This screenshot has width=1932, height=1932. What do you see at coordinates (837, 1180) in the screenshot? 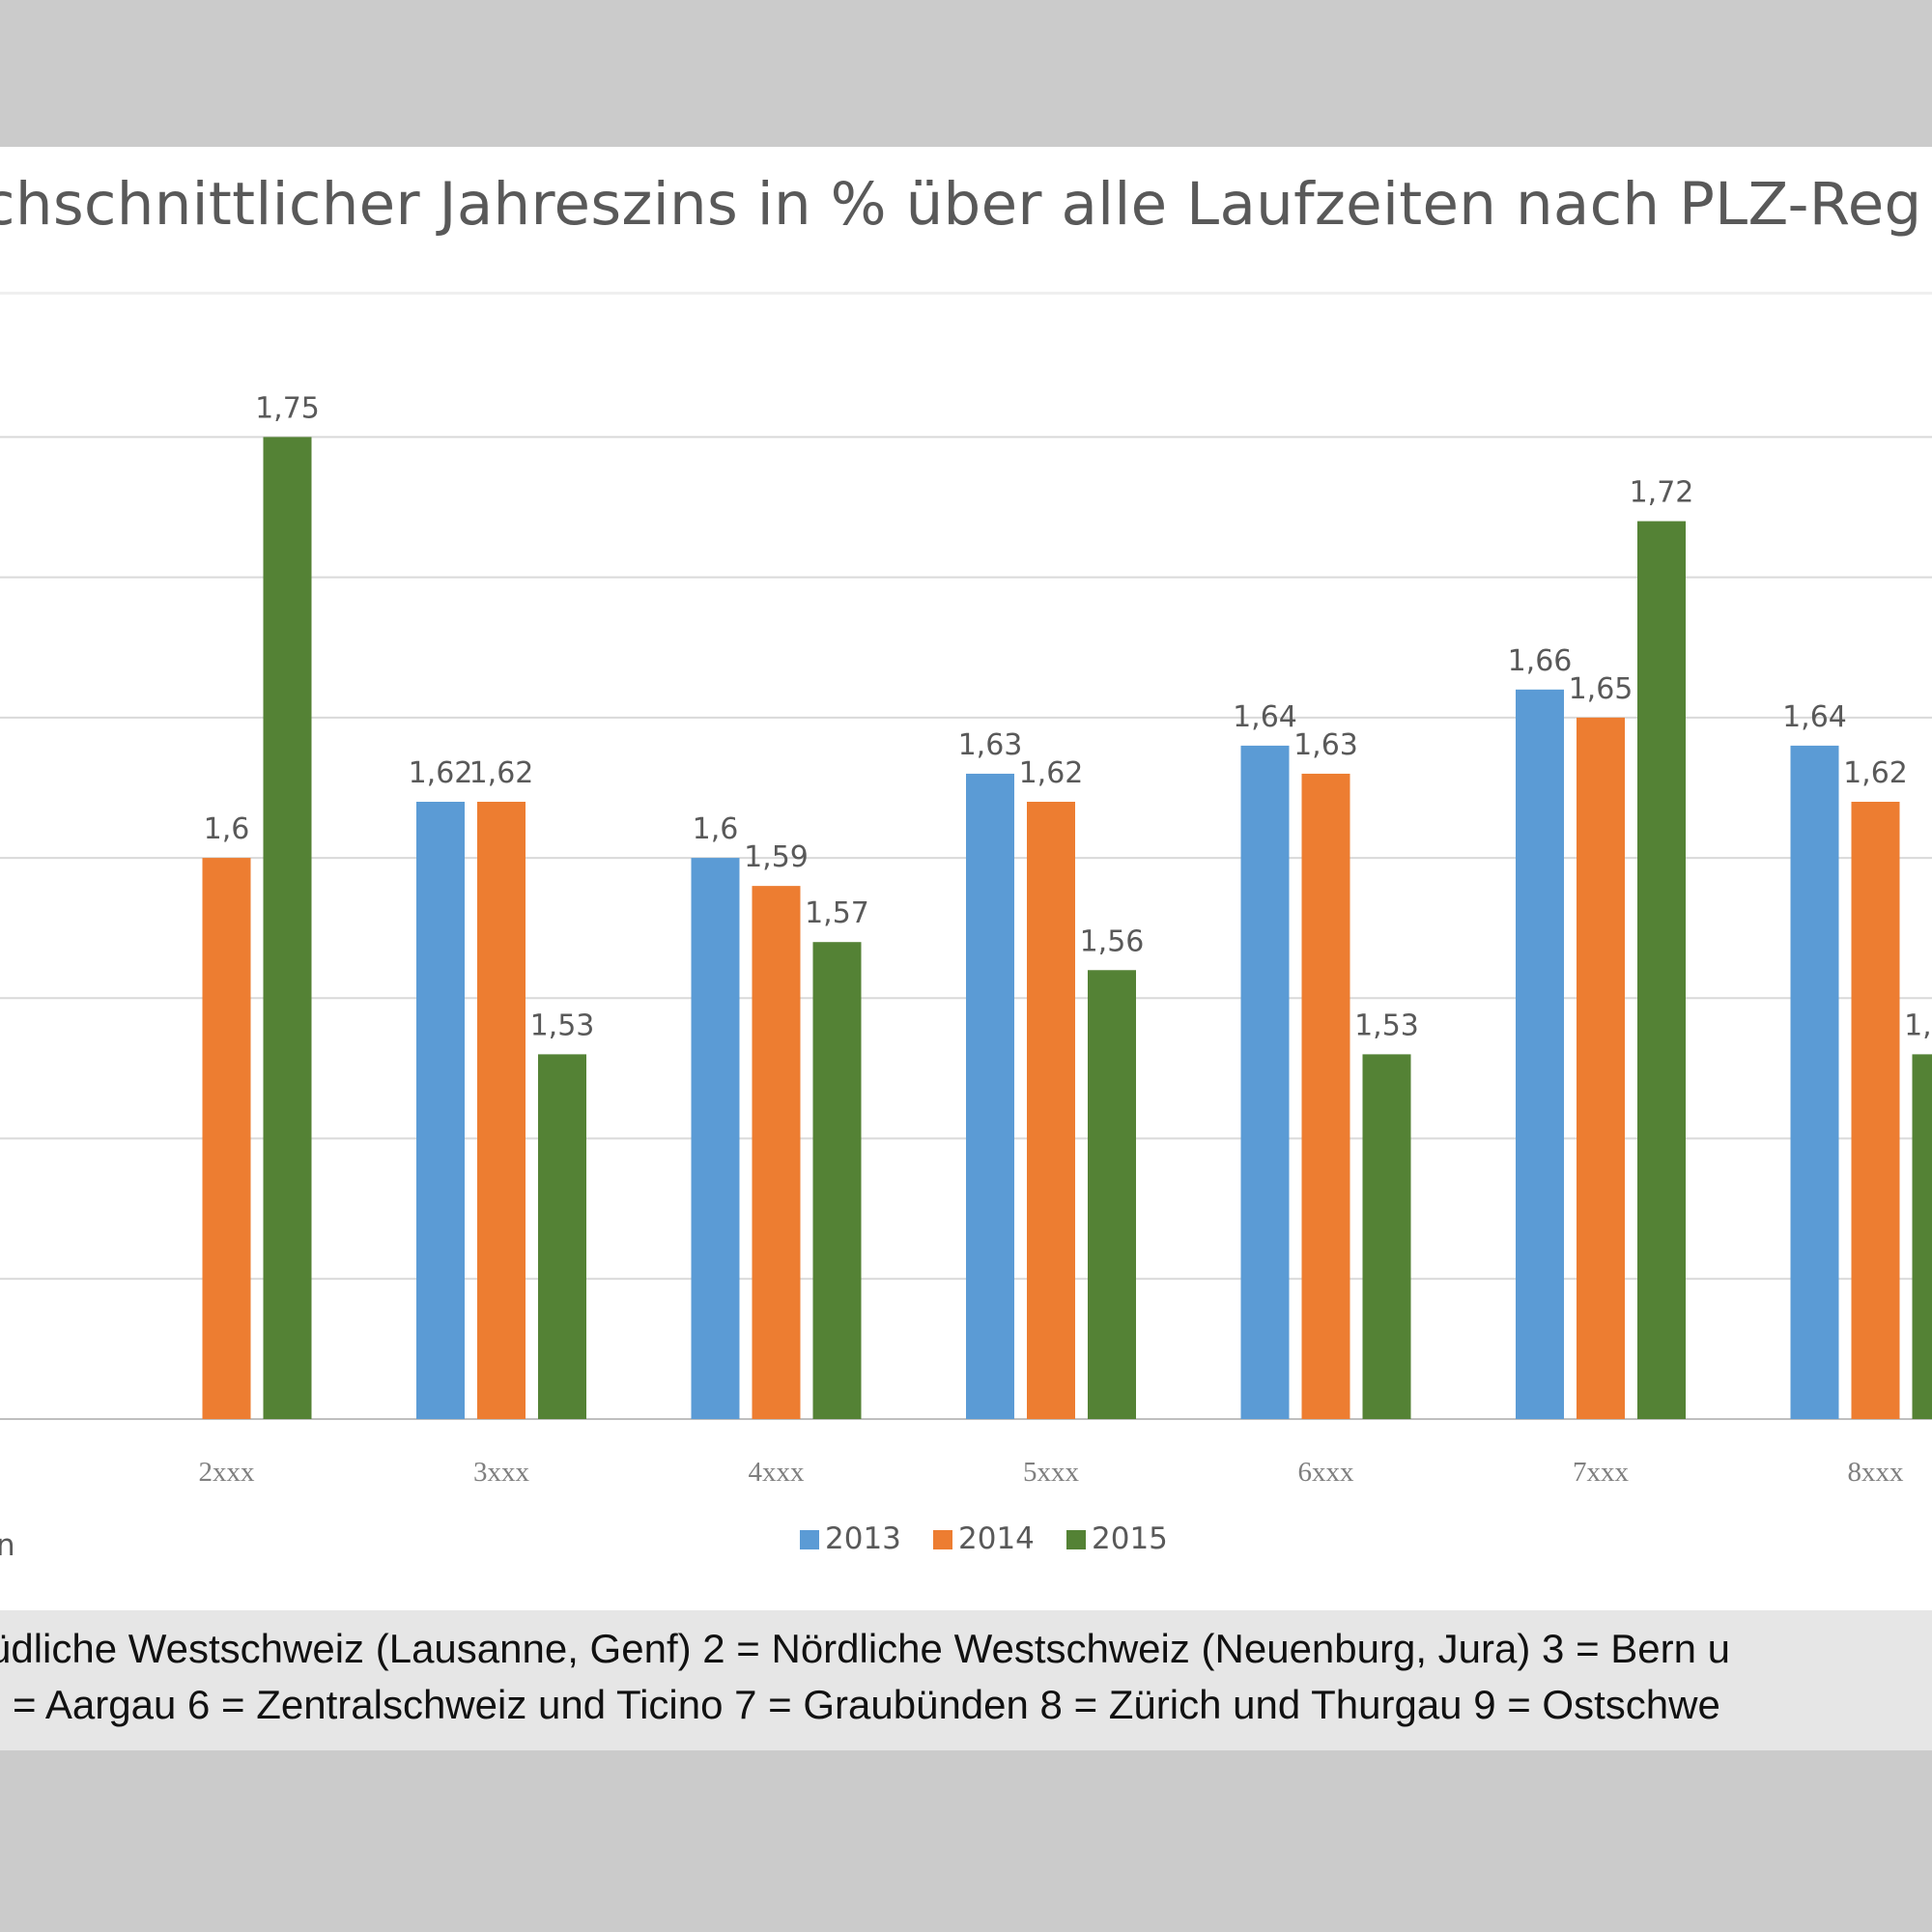
I see `bar-2015-4xxx` at bounding box center [837, 1180].